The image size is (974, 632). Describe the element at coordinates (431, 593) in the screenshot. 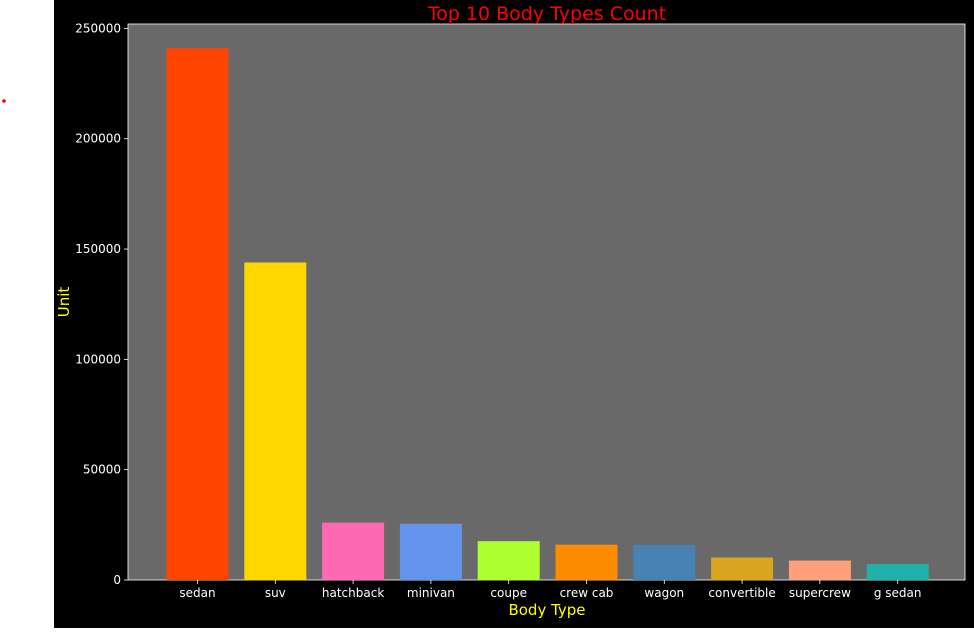

I see `x-tick-label: minivan` at that location.